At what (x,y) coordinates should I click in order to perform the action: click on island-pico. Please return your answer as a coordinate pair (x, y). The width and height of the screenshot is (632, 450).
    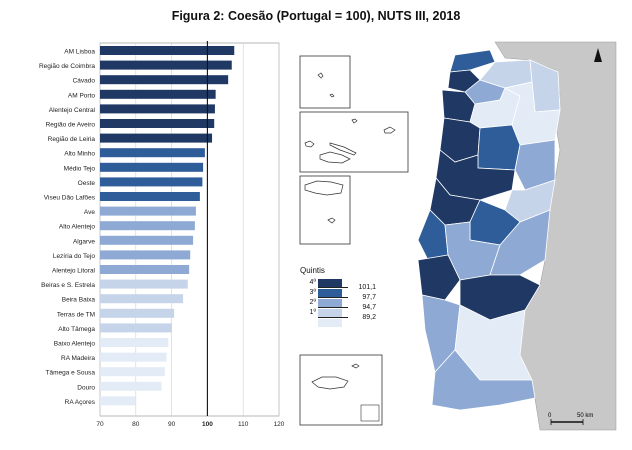
    Looking at the image, I should click on (335, 157).